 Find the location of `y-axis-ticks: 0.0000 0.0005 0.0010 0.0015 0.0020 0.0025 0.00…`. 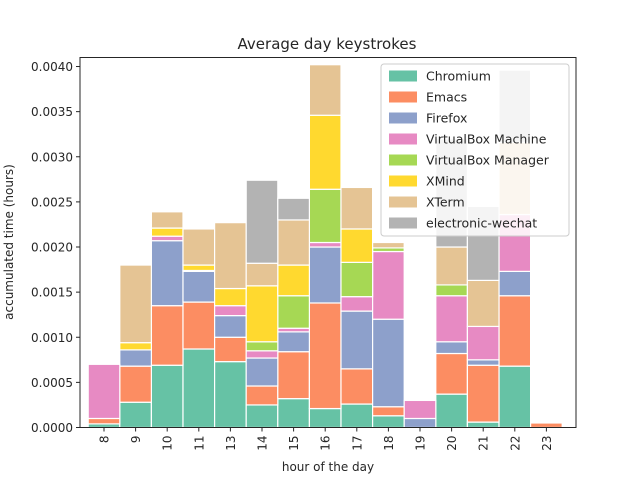

y-axis-ticks: 0.0000 0.0005 0.0010 0.0015 0.0020 0.0025 0.00… is located at coordinates (55, 247).